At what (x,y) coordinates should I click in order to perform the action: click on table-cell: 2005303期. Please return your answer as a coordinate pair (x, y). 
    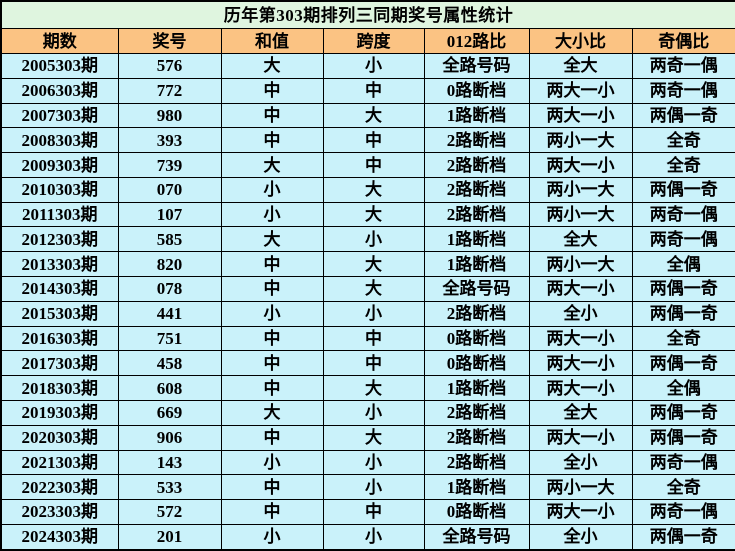
    Looking at the image, I should click on (59, 66).